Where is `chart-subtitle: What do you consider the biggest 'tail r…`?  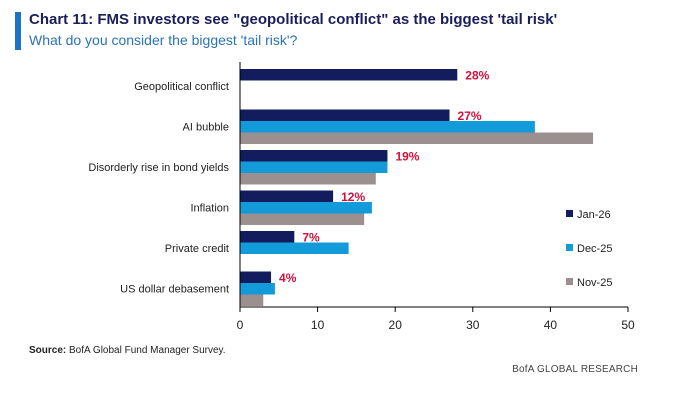
chart-subtitle: What do you consider the biggest 'tail r… is located at coordinates (163, 40).